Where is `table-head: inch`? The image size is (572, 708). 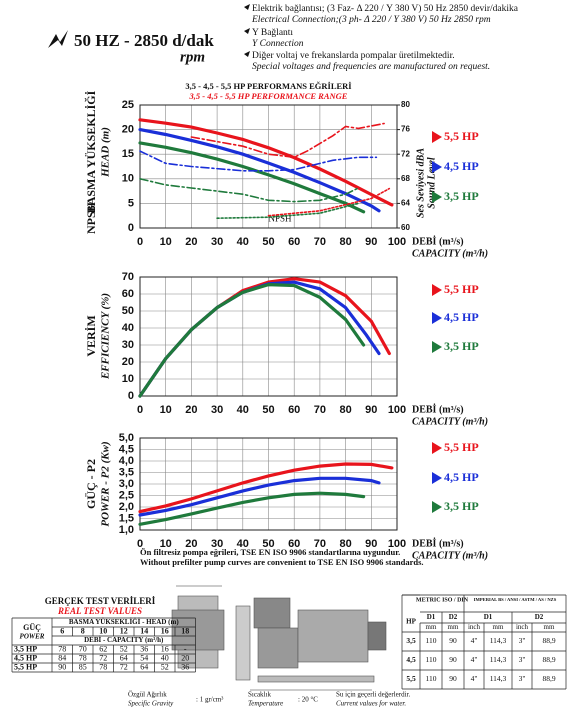
table-head: inch is located at coordinates (474, 627).